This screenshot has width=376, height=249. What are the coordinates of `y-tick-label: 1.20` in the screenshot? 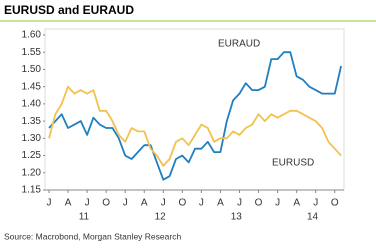 It's located at (32, 172).